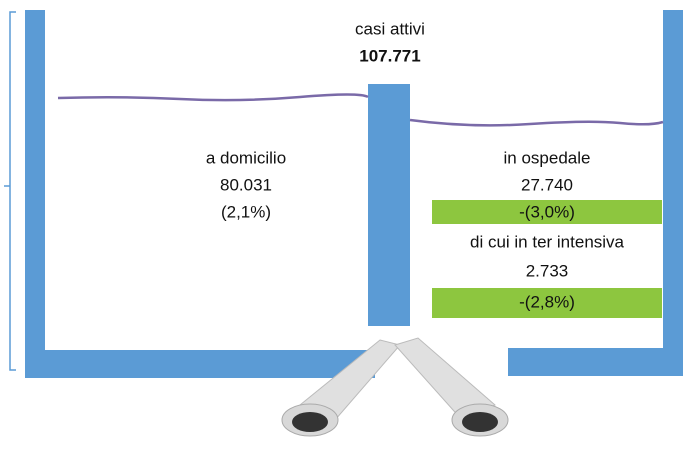 This screenshot has width=690, height=456. What do you see at coordinates (547, 241) in the screenshot?
I see `sub-label: di cui in ter intensiva` at bounding box center [547, 241].